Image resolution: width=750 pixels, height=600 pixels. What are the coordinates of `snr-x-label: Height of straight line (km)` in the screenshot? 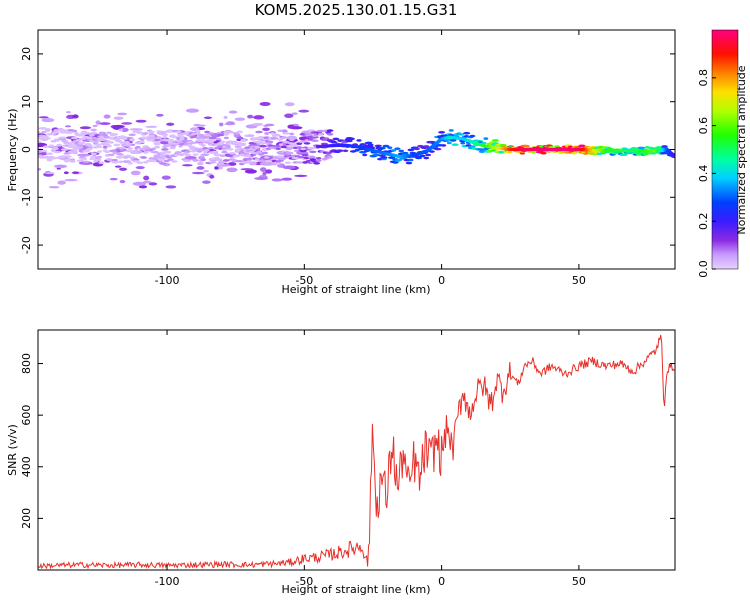 It's located at (355, 589).